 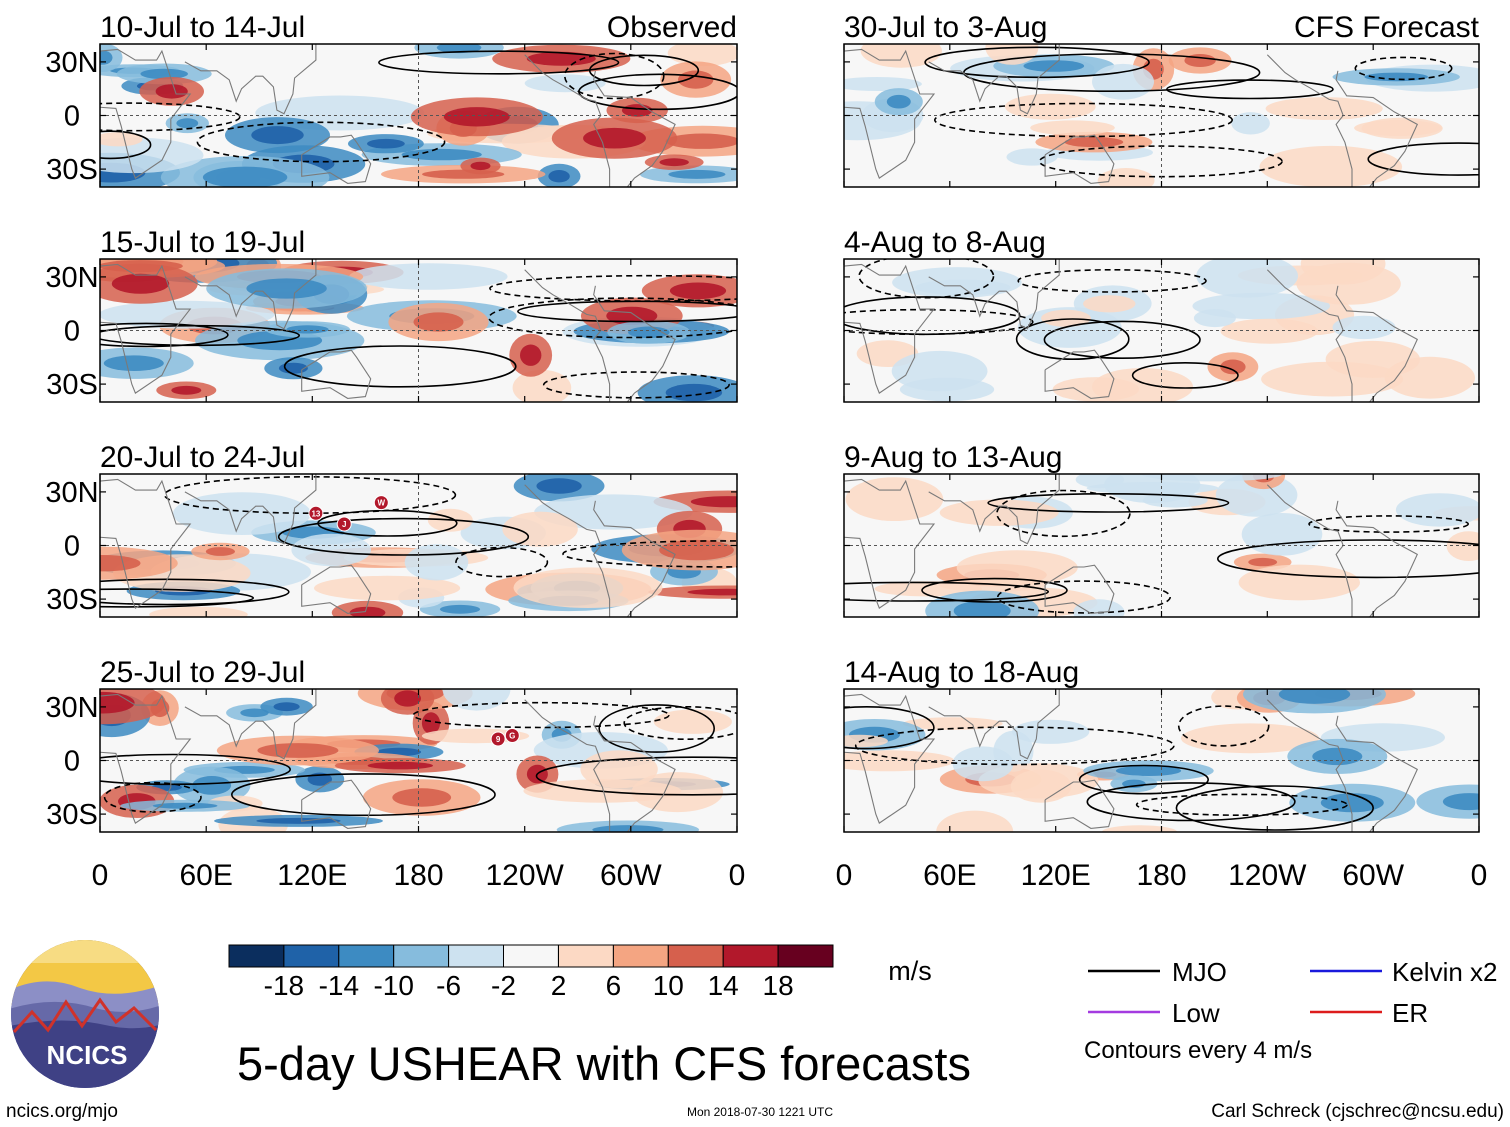 What do you see at coordinates (393, 985) in the screenshot?
I see `colorbar-tick-label: -10` at bounding box center [393, 985].